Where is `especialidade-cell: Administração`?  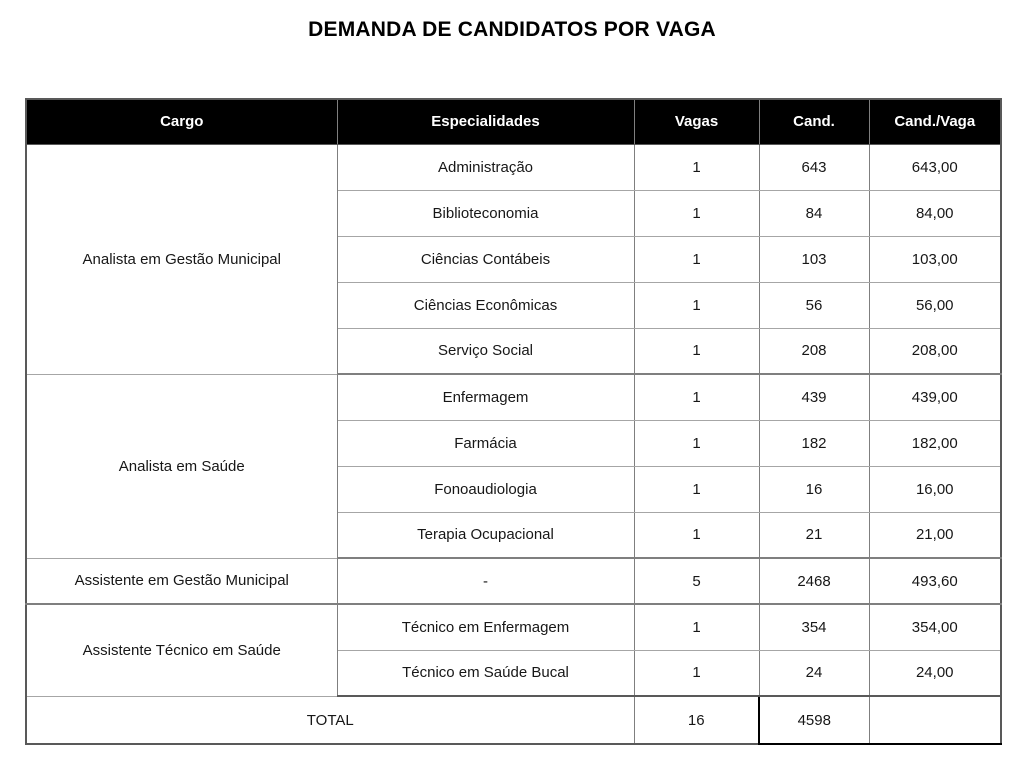 especialidade-cell: Administração is located at coordinates (486, 167).